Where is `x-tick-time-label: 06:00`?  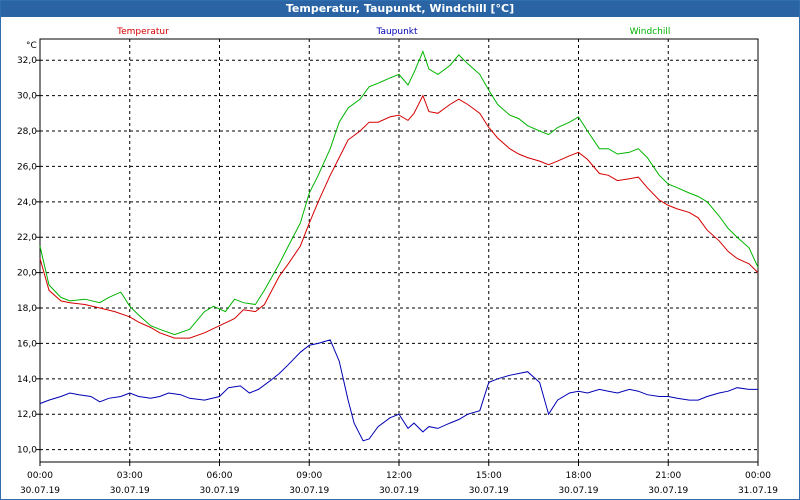 x-tick-time-label: 06:00 is located at coordinates (220, 476).